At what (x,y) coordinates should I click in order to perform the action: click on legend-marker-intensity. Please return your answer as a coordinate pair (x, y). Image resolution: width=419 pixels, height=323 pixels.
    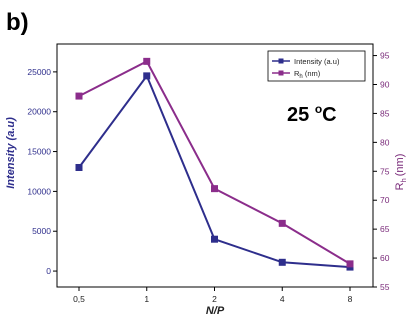
    Looking at the image, I should click on (281, 61).